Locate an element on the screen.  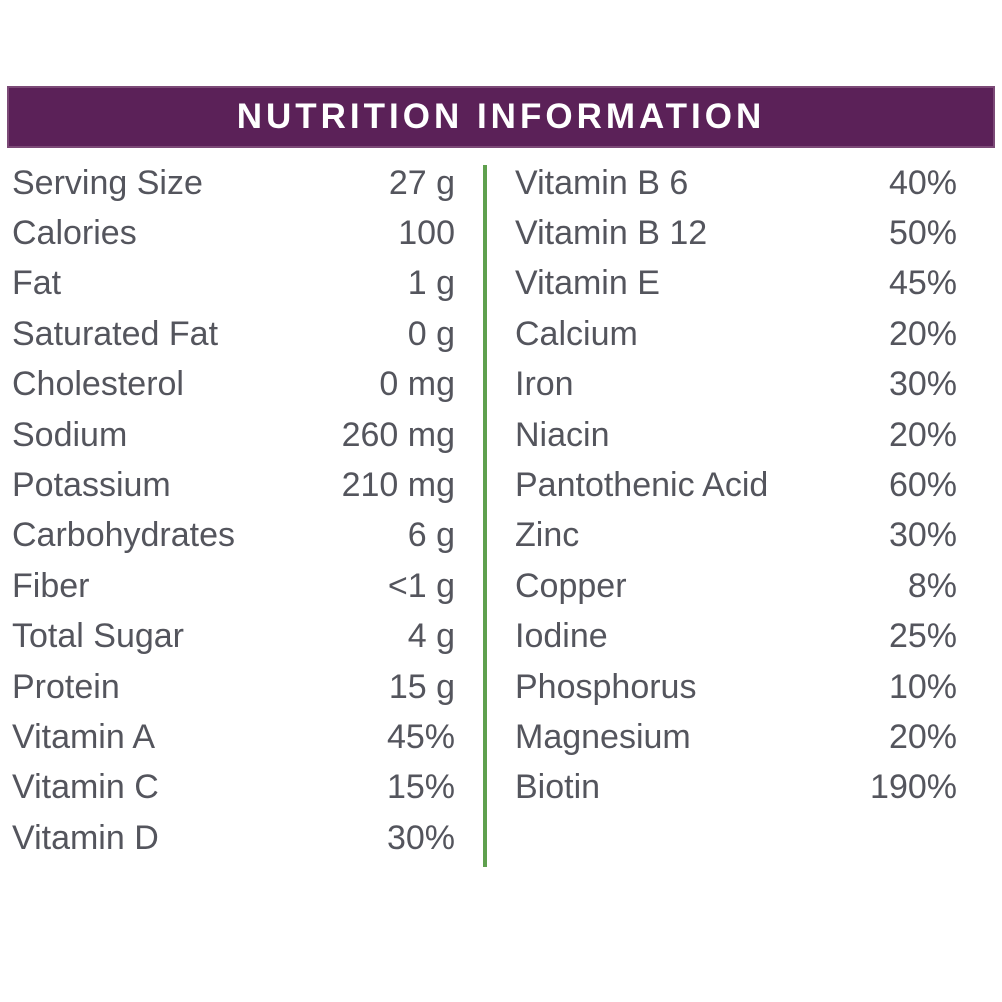
table-row: Vitamin D 30% is located at coordinates (233, 838).